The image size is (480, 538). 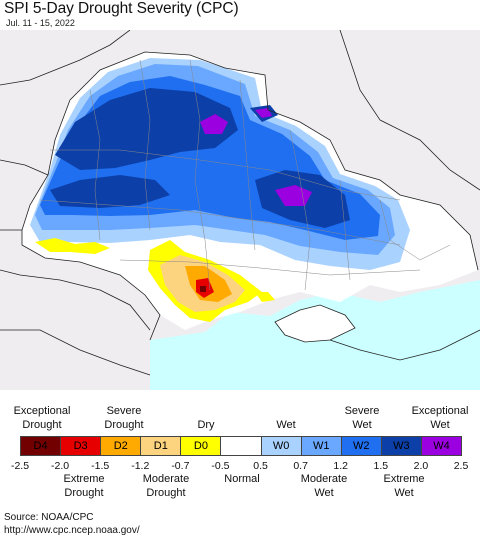 What do you see at coordinates (42, 418) in the screenshot?
I see `legend-label-exceptional-drought: Exceptional Drought` at bounding box center [42, 418].